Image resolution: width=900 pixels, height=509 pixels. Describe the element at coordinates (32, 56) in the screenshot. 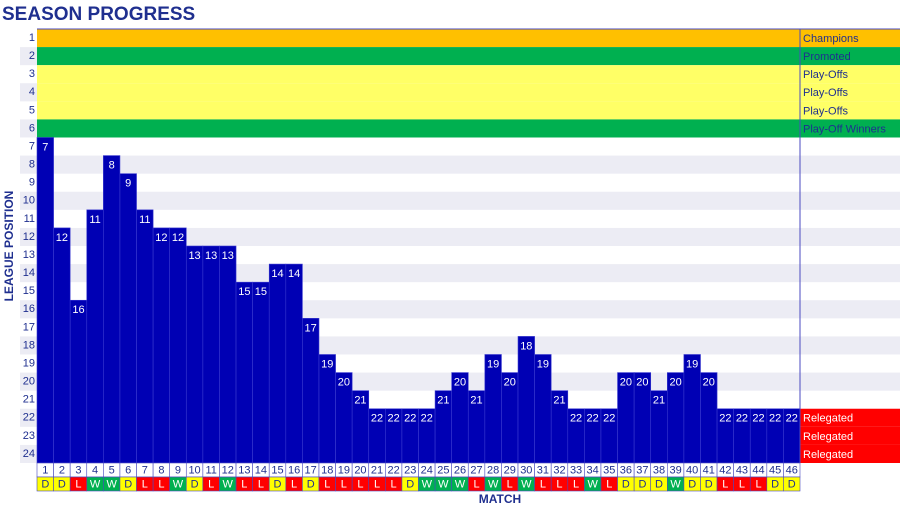

I see `y-tick-label: 2` at that location.